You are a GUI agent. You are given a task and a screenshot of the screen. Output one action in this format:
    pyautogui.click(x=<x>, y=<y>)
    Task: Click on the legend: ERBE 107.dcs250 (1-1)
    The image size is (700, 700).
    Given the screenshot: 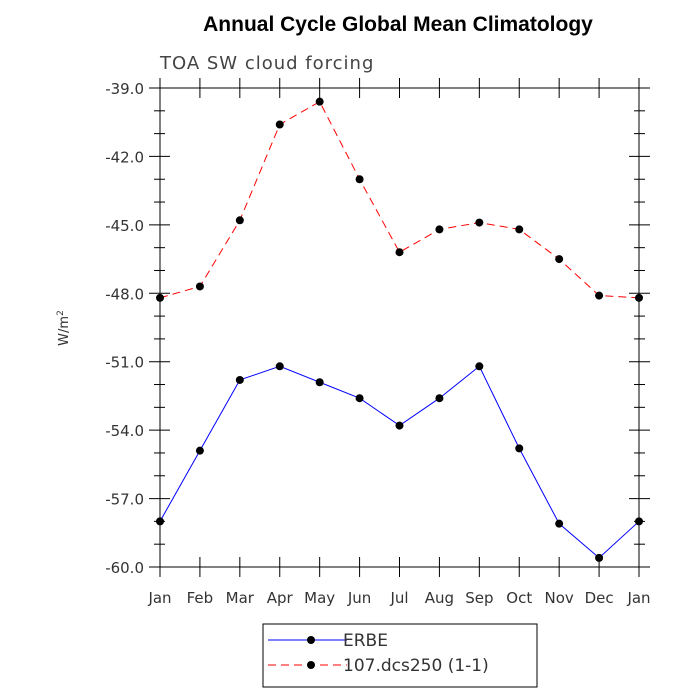 What is the action you would take?
    pyautogui.click(x=400, y=655)
    